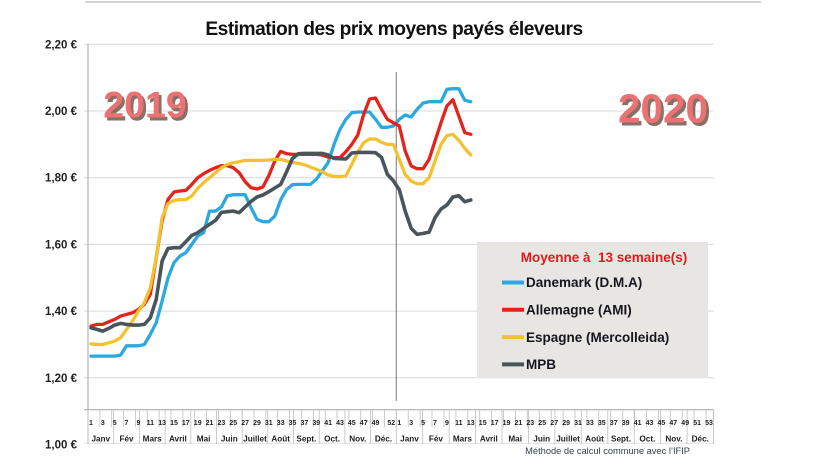  What do you see at coordinates (61, 112) in the screenshot?
I see `svg-text: 2,00 €` at bounding box center [61, 112].